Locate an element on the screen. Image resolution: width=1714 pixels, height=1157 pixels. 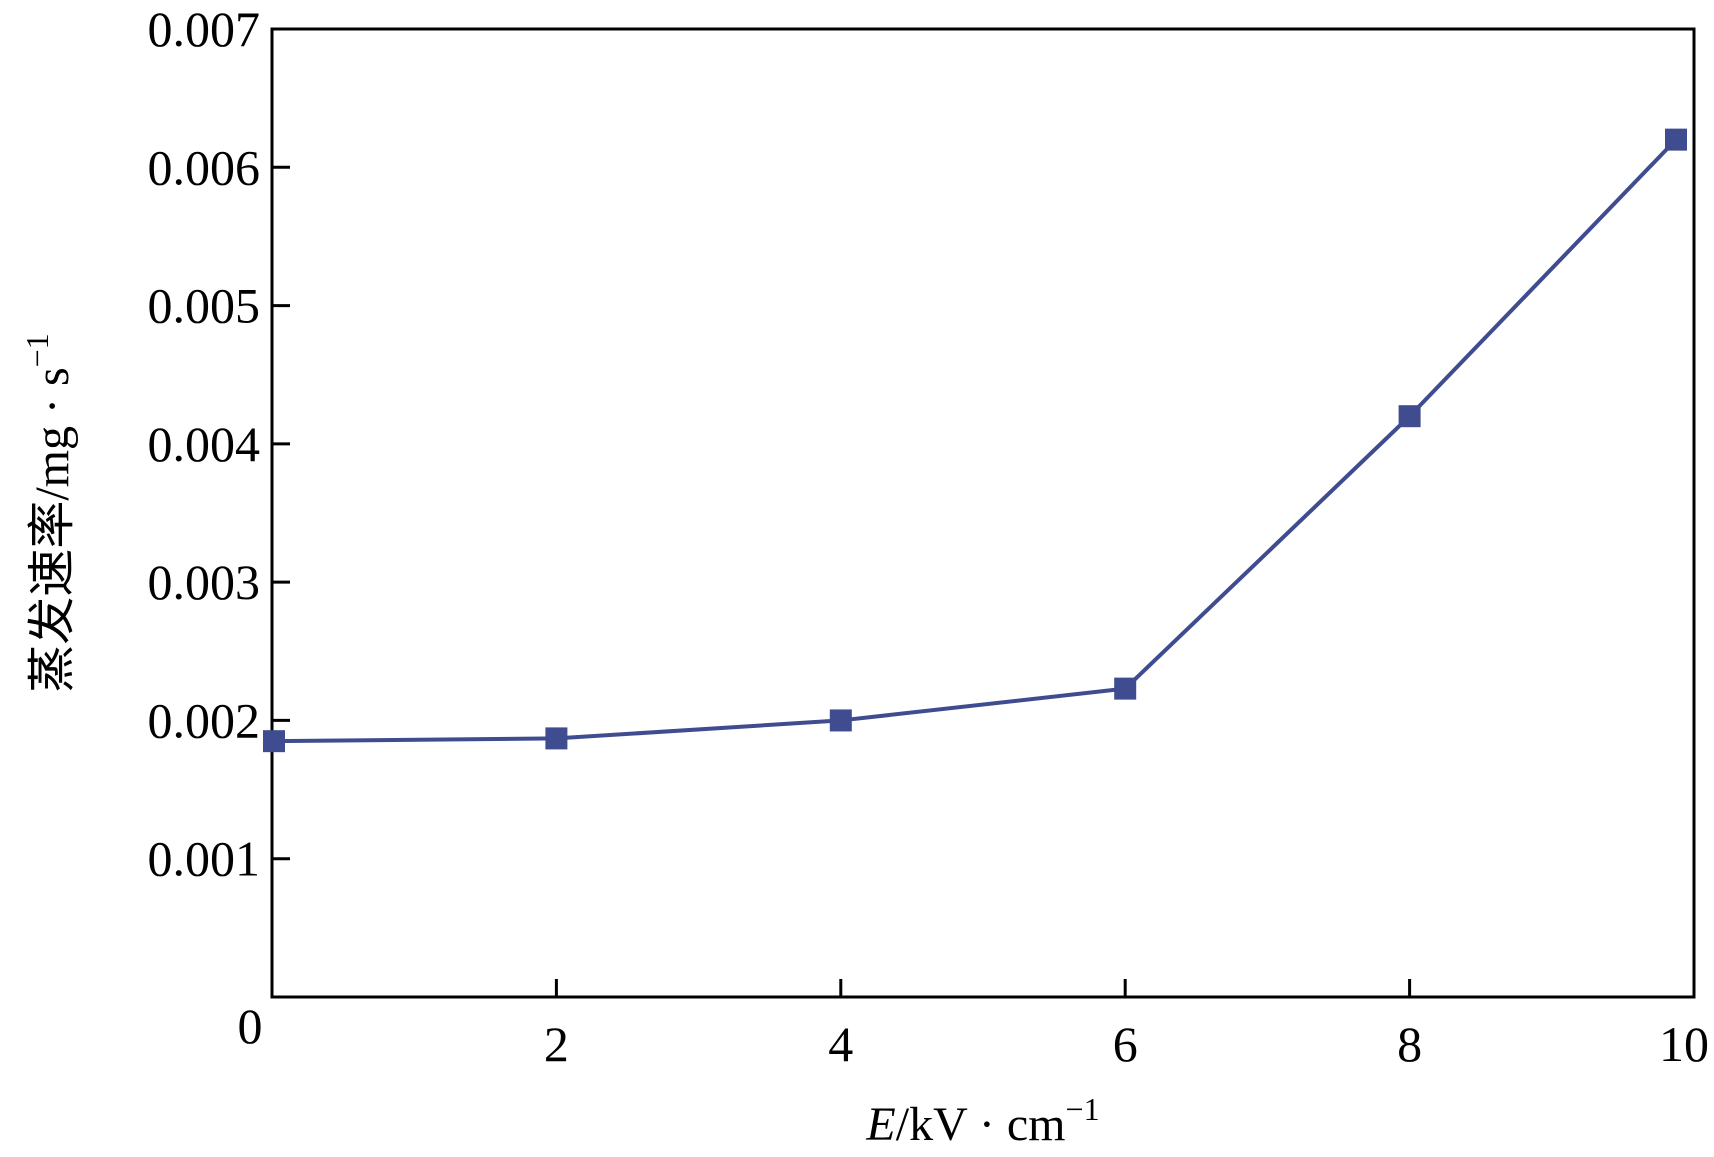
x-axis-label: E/kV · cm−1 is located at coordinates (982, 1121).